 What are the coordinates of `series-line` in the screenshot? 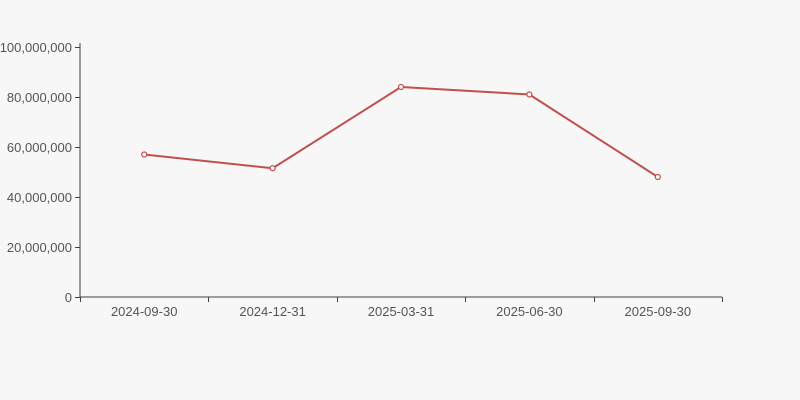 It's located at (401, 132).